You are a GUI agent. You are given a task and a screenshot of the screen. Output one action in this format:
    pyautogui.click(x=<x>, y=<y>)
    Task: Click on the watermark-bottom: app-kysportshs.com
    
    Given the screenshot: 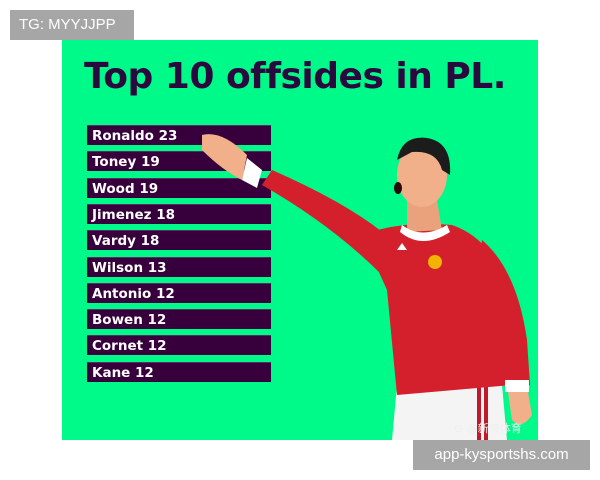 What is the action you would take?
    pyautogui.click(x=501, y=455)
    